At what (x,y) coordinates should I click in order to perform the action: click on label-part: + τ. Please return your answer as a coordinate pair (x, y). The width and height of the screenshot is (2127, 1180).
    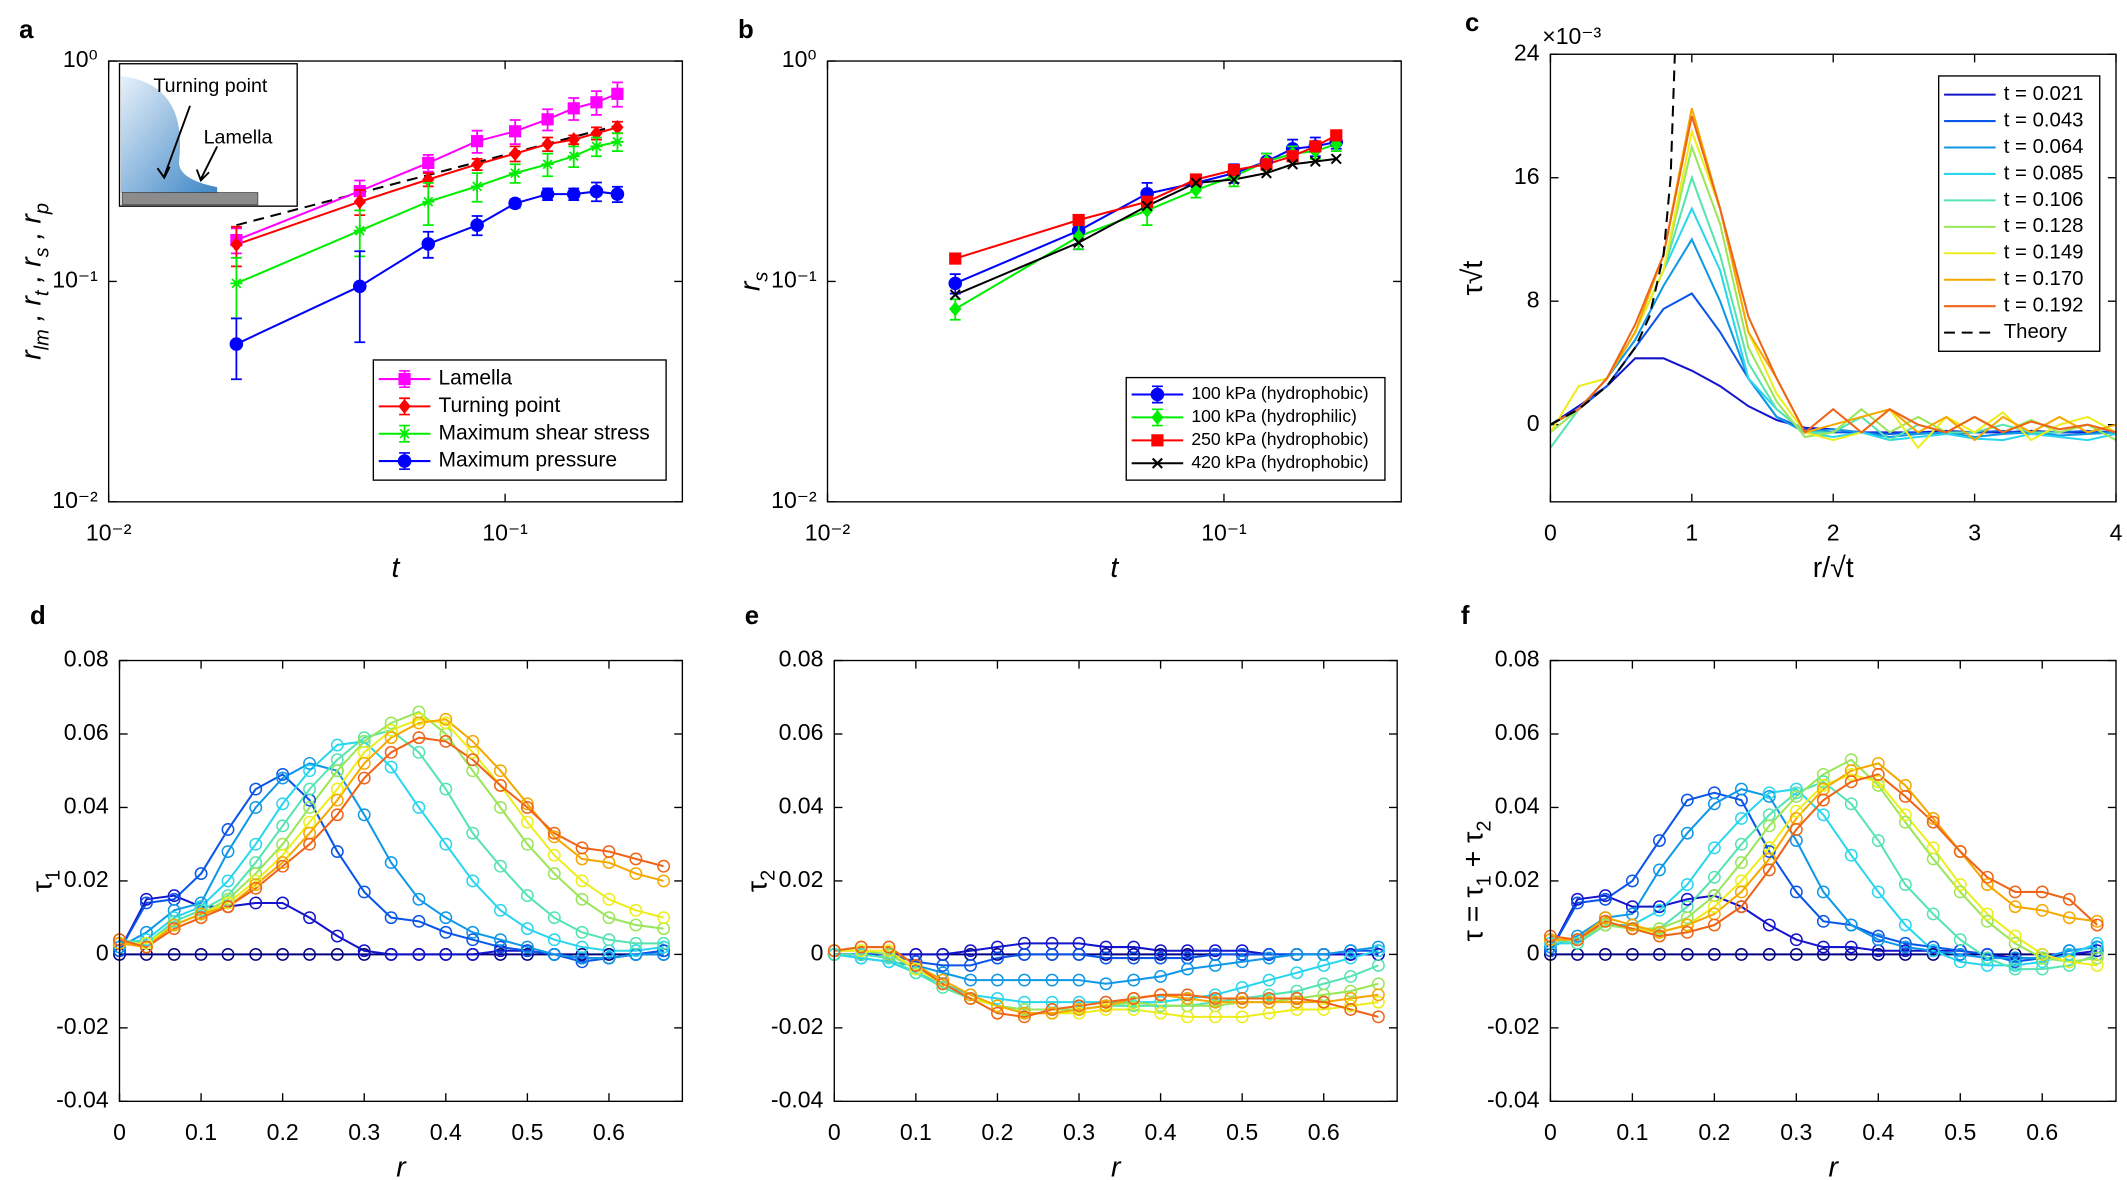
    Looking at the image, I should click on (1473, 853).